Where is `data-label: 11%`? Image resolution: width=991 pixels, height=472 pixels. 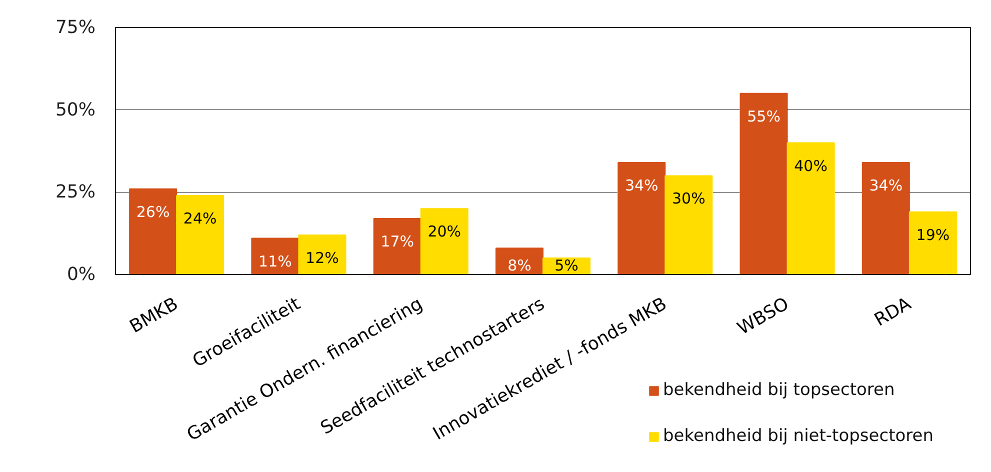
data-label: 11% is located at coordinates (275, 261).